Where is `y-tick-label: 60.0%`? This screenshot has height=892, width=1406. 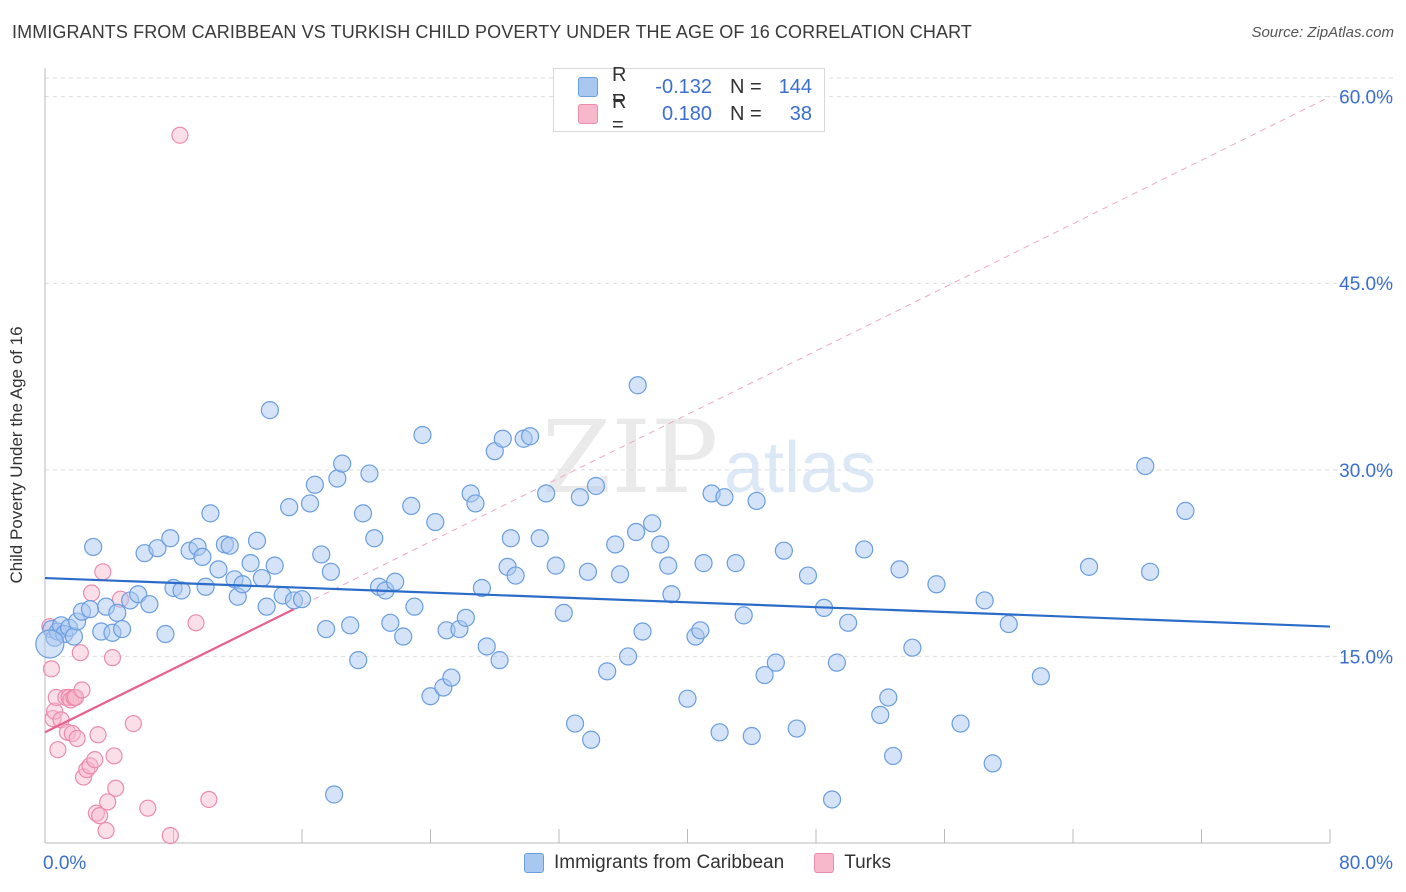
y-tick-label: 60.0% is located at coordinates (1366, 98).